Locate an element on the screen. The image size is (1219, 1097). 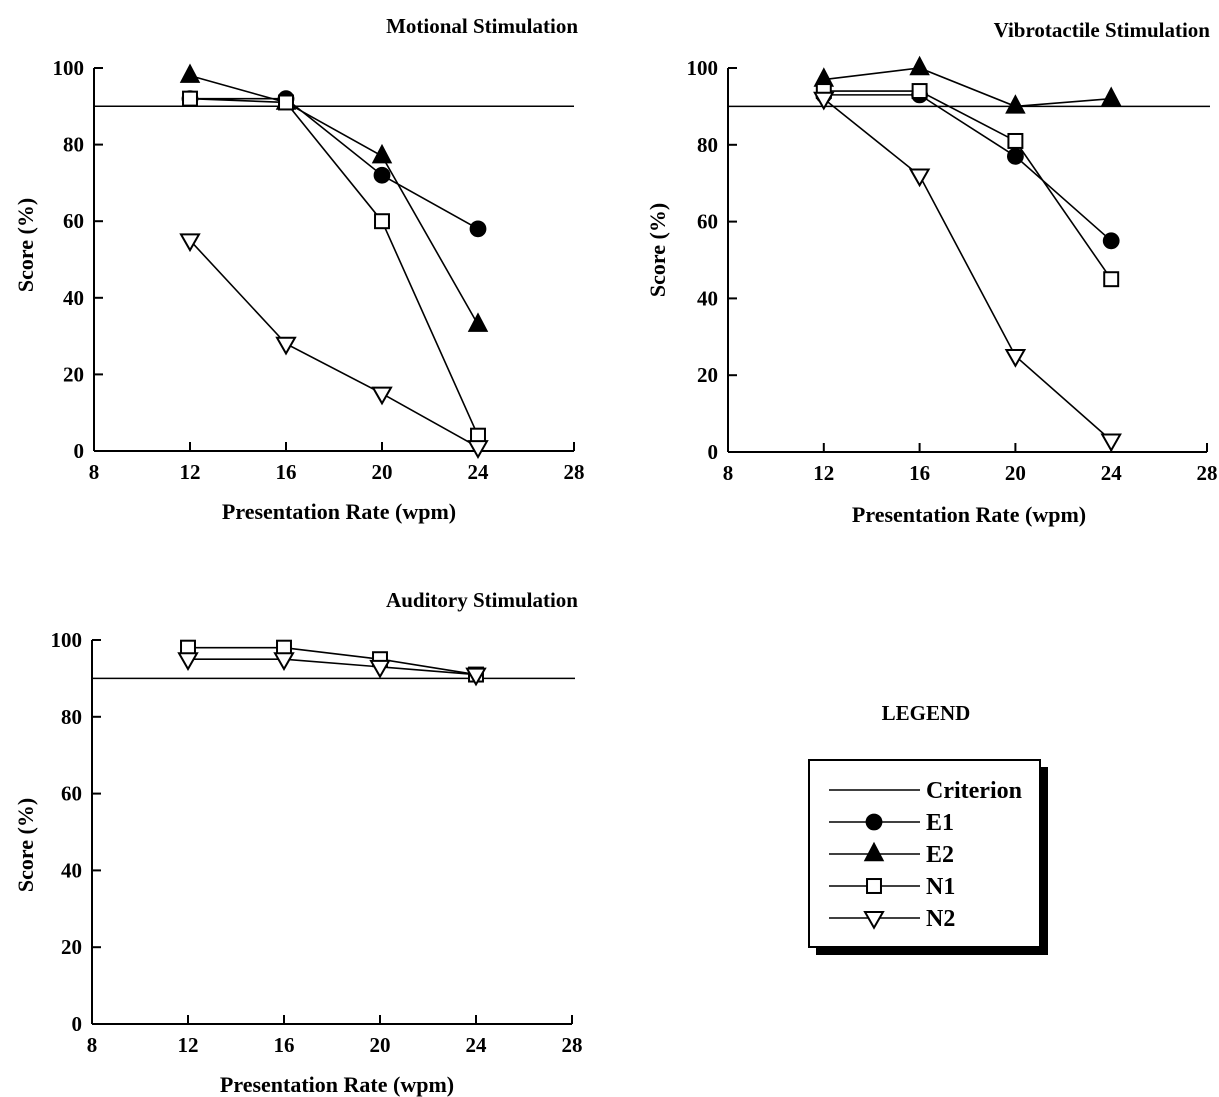
series-line-e1-motional is located at coordinates (334, 163).